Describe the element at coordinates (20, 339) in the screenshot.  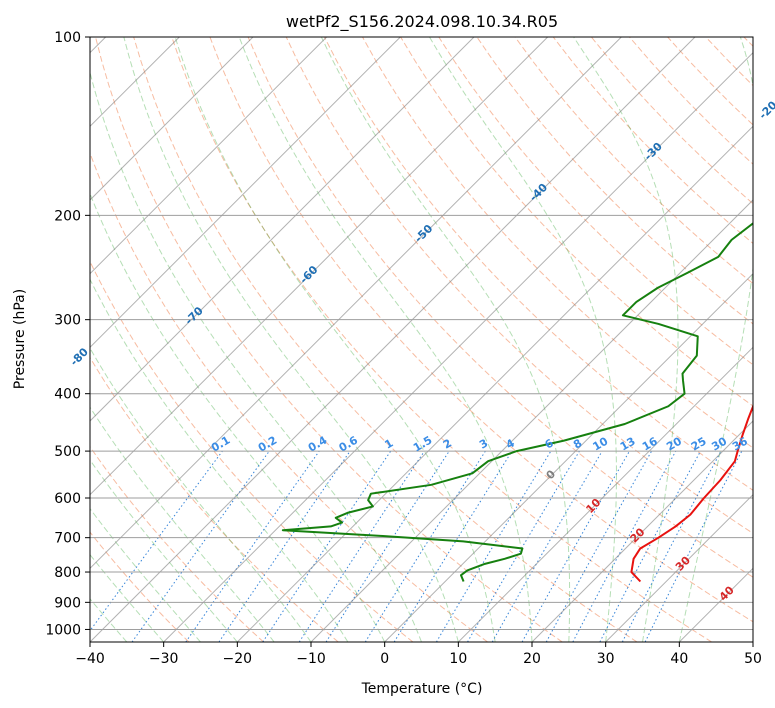
I see `y-axis-label: Pressure (hPa)` at that location.